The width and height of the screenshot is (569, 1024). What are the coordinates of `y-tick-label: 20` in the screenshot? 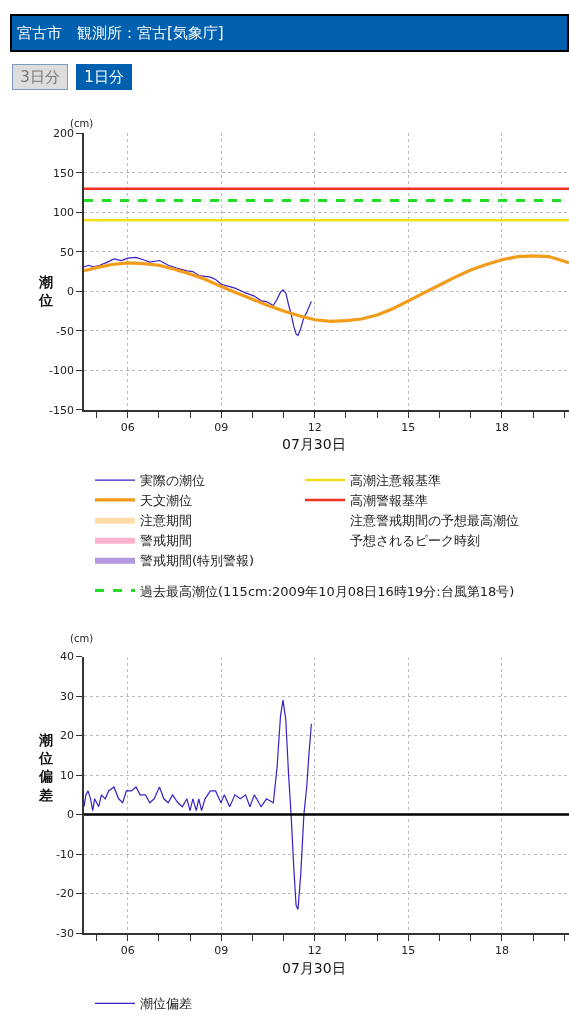 It's located at (67, 736).